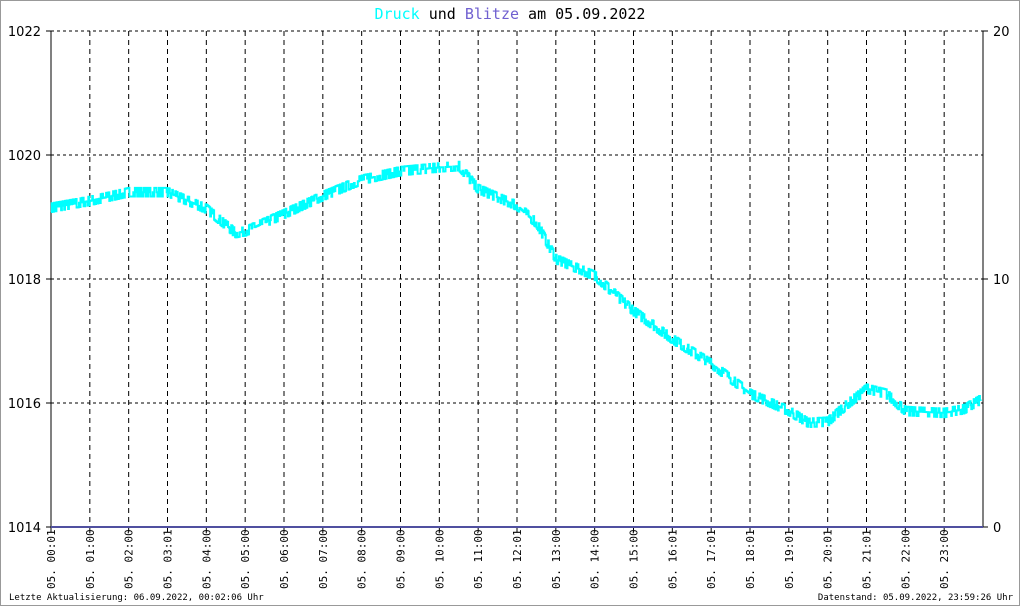  Describe the element at coordinates (24, 156) in the screenshot. I see `y-tick-label: 1020` at that location.